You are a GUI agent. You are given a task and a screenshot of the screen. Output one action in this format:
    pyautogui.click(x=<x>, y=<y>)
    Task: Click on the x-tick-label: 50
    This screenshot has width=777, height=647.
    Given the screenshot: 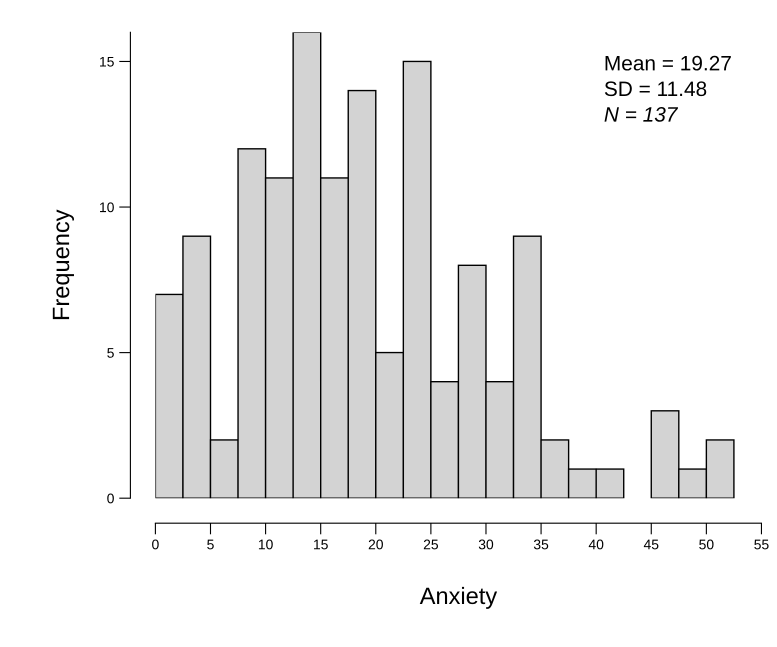 What is the action you would take?
    pyautogui.click(x=706, y=545)
    